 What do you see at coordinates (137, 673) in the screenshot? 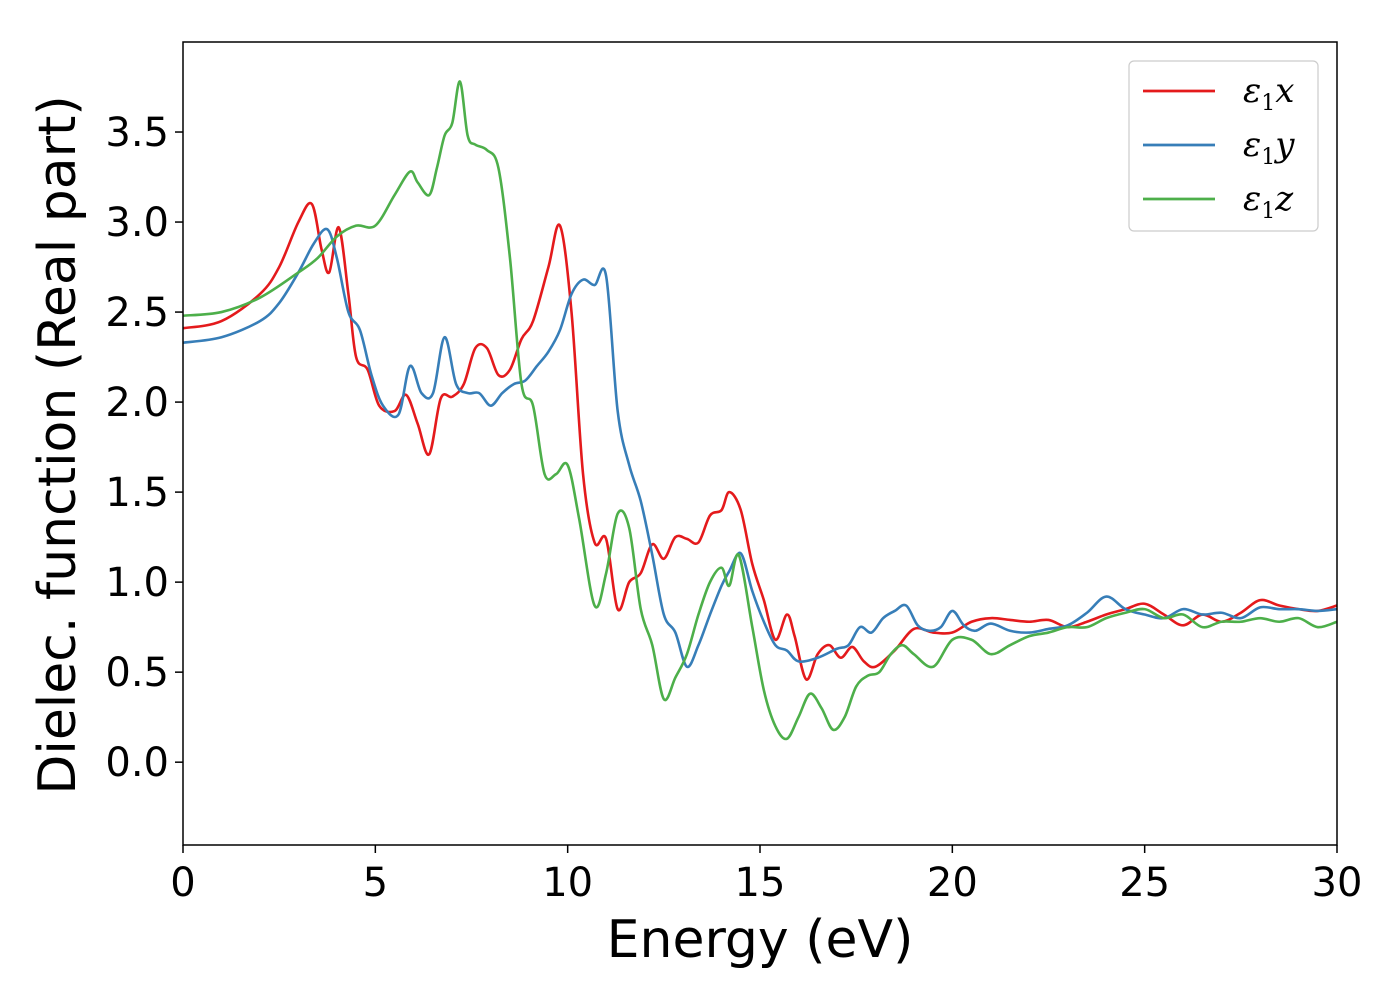
I see `y-tick-label: 0.5` at bounding box center [137, 673].